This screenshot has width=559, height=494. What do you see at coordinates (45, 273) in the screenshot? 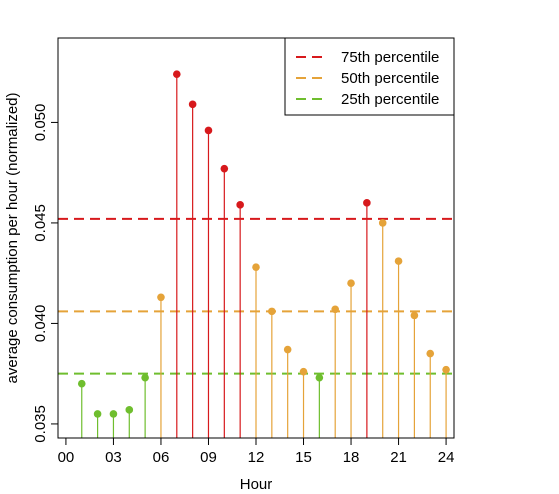
I see `y-axis: 0.035 0.040 0.045 0.050` at bounding box center [45, 273].